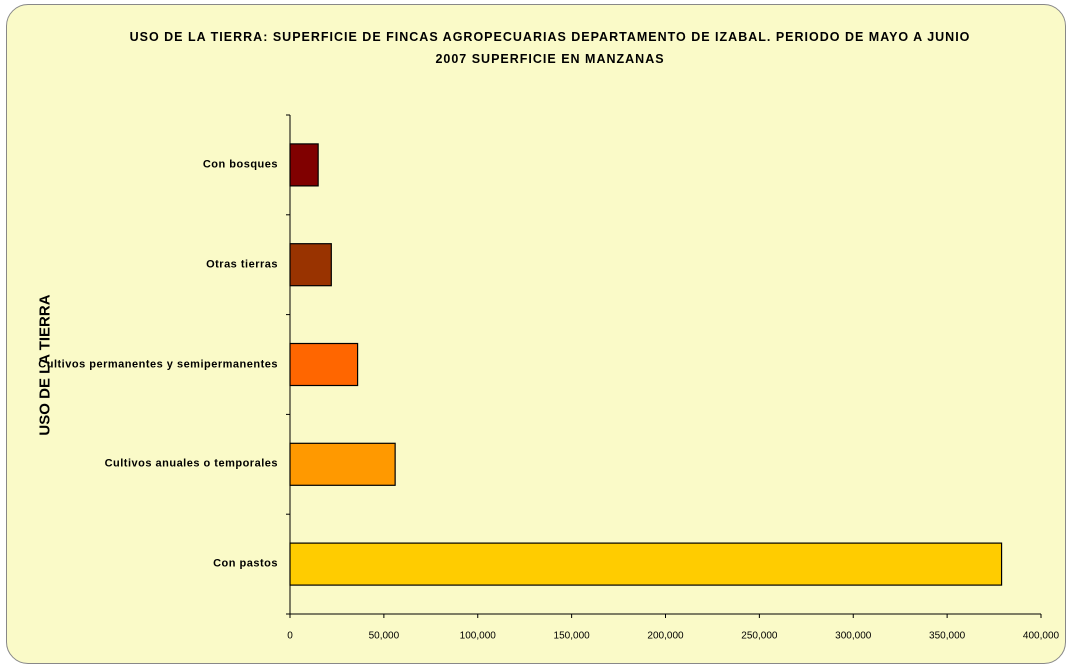 The image size is (1072, 670). I want to click on x-tick-label: 0, so click(290, 636).